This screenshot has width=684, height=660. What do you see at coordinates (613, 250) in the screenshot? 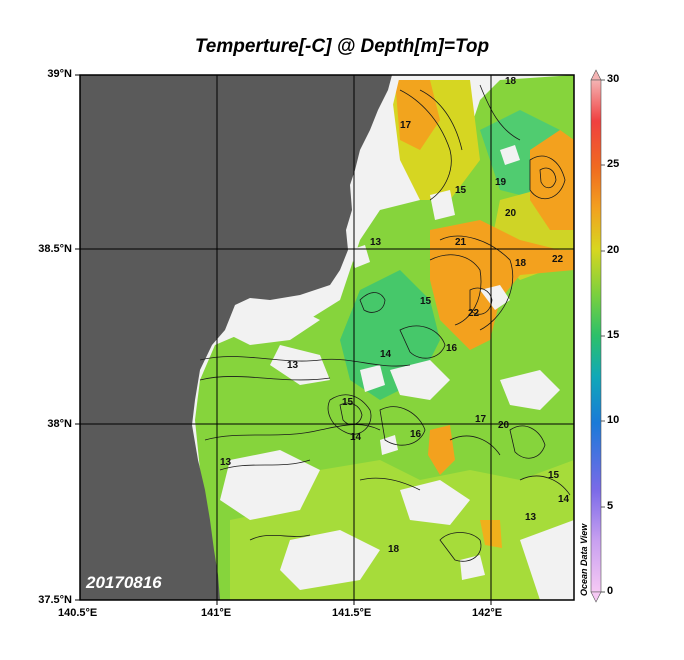
I see `colorbar-tick-label: 20` at bounding box center [613, 250].